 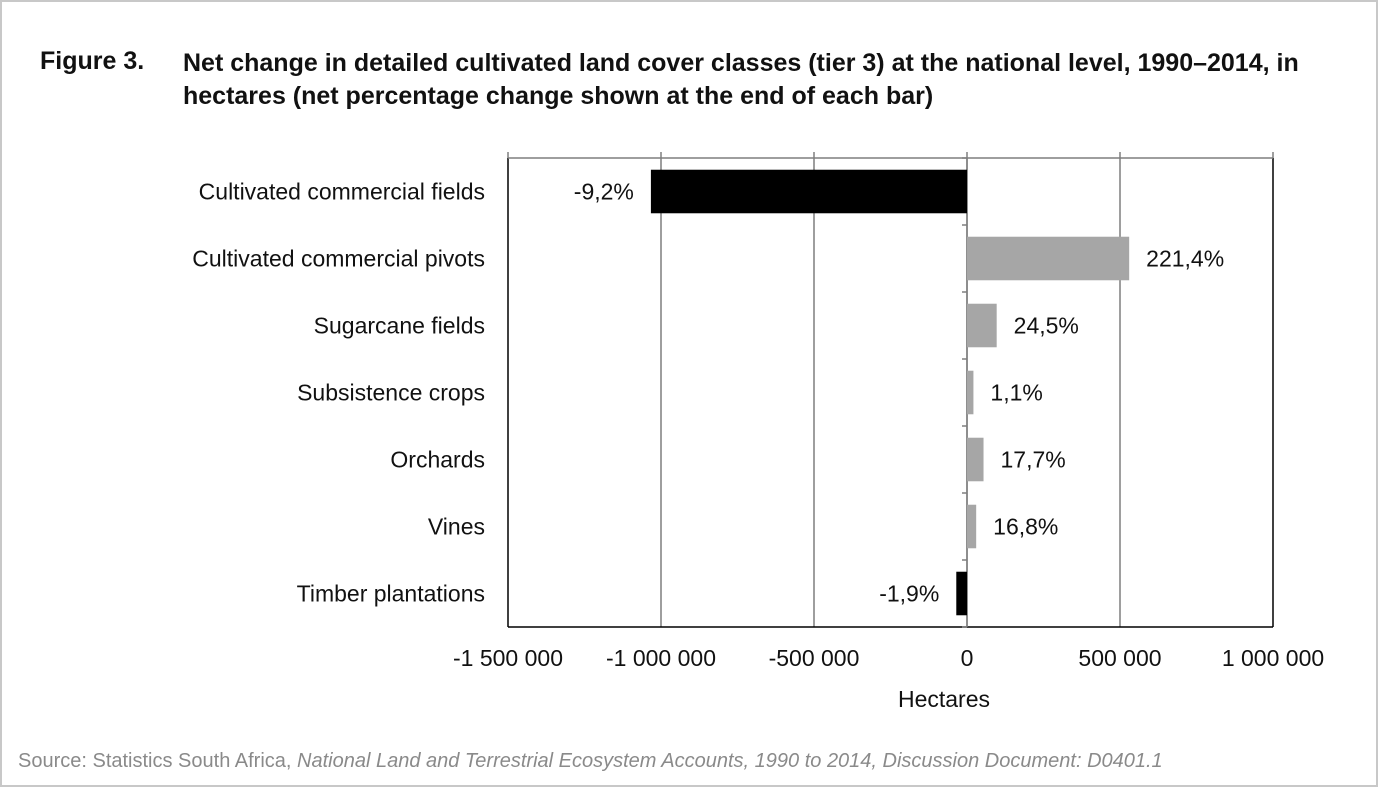 I want to click on category-label: Sugarcane fields, so click(x=399, y=326).